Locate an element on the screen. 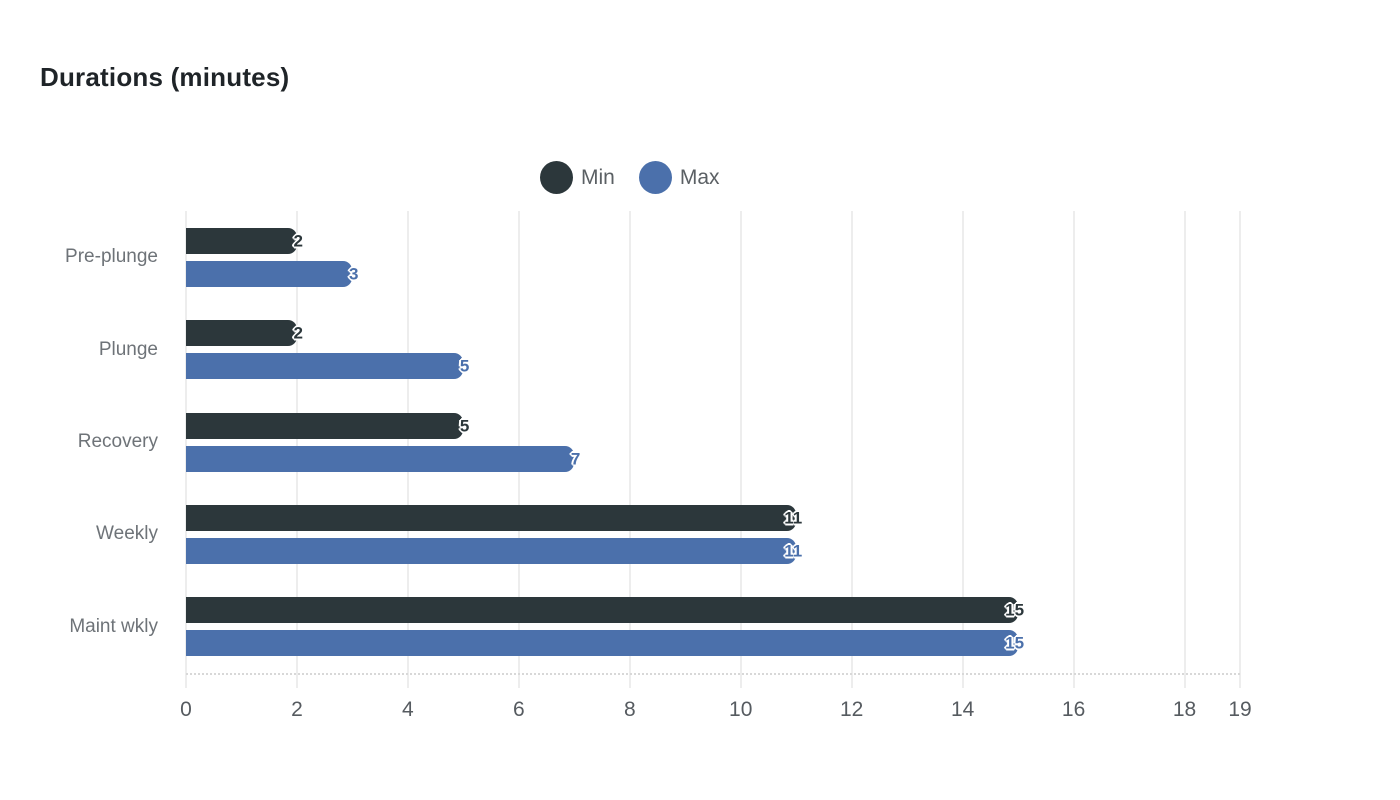 This screenshot has width=1400, height=800. x-tick-label-4: 4 is located at coordinates (408, 709).